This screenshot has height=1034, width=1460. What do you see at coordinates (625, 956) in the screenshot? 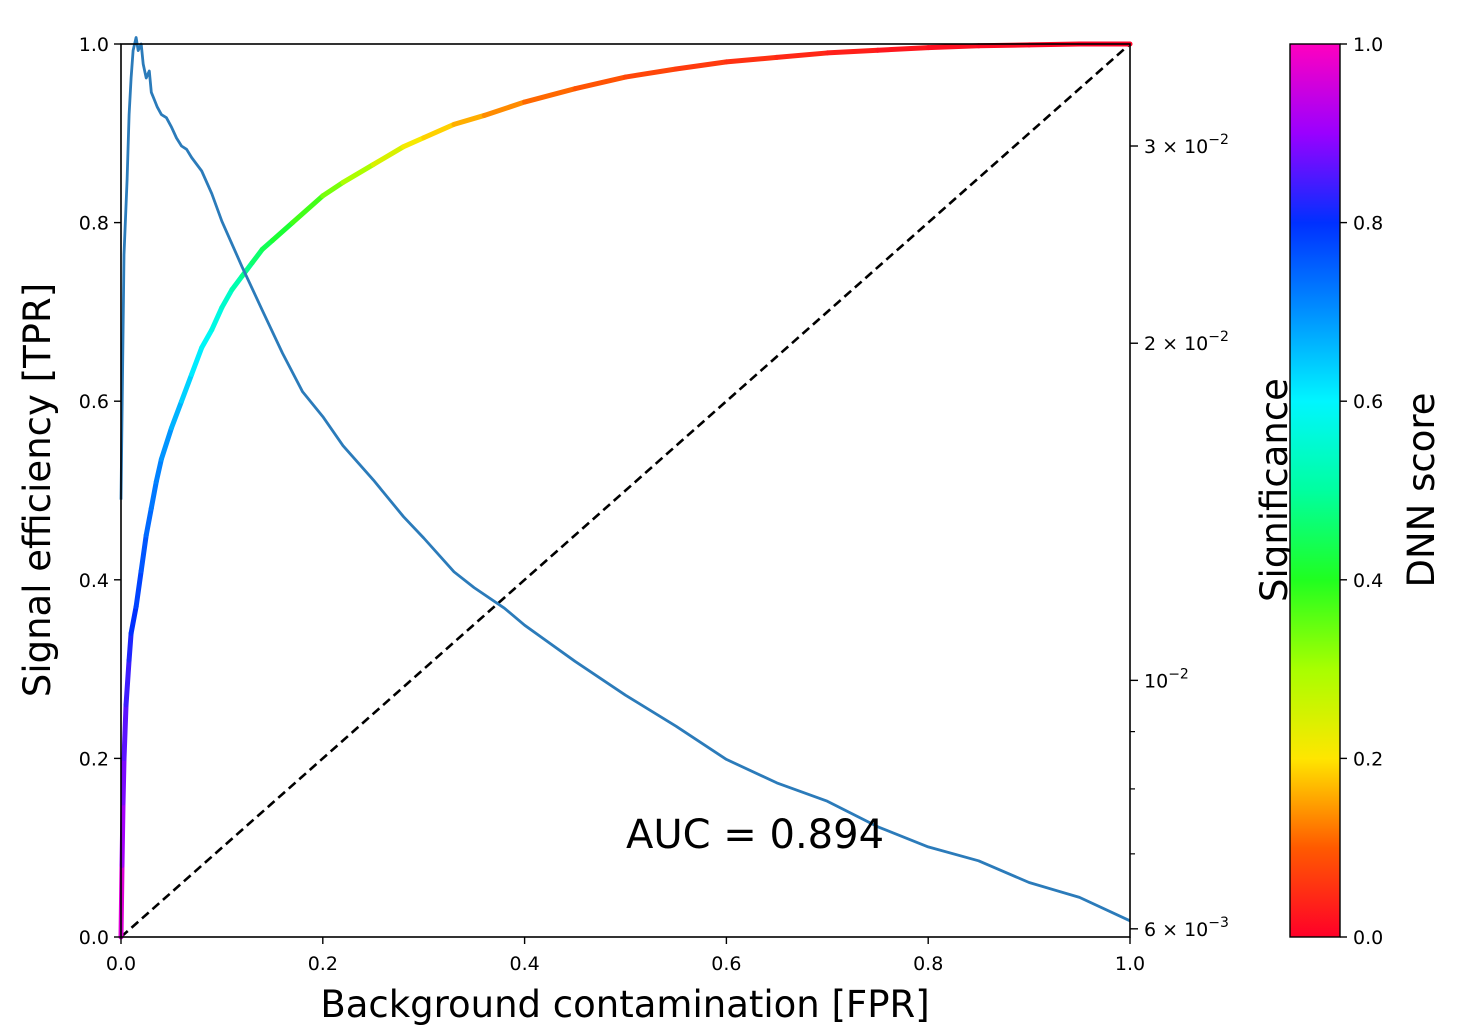
I see `x-axis-ticks: 0.0 0.2 0.4 0.6 0.8 1.0` at bounding box center [625, 956].